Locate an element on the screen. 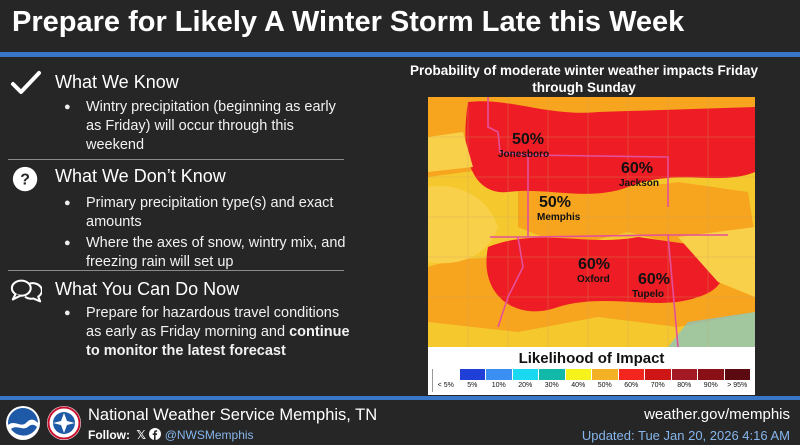 Image resolution: width=800 pixels, height=445 pixels. legend-label: 10% is located at coordinates (499, 386).